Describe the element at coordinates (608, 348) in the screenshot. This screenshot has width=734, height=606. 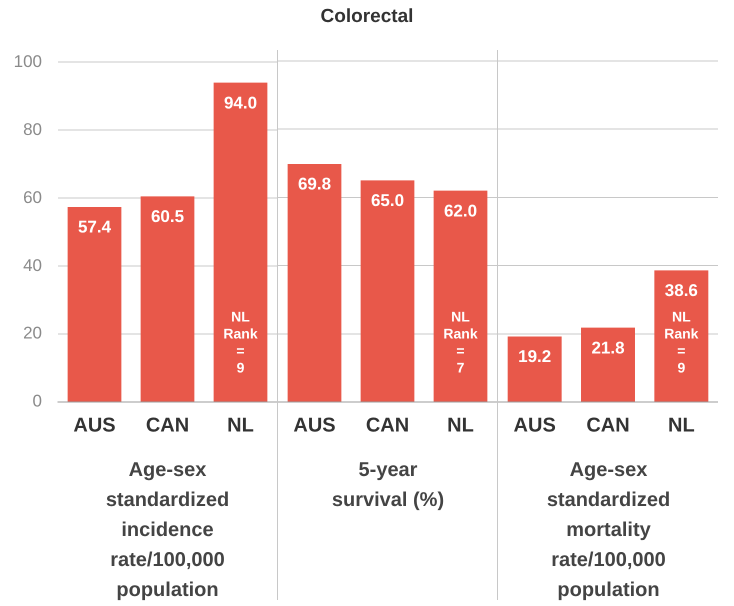
I see `data-label: 21.8` at that location.